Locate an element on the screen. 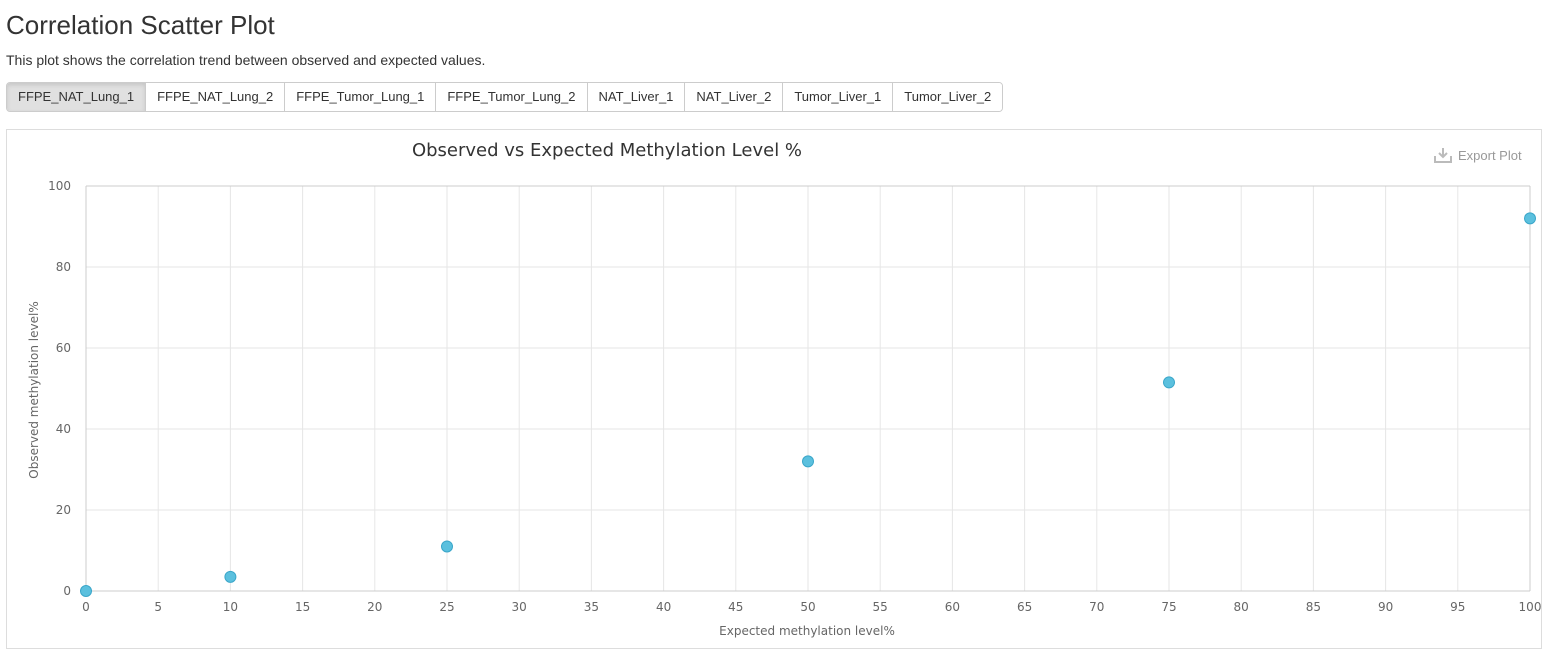 This screenshot has height=649, width=1546. download-icon is located at coordinates (1443, 155).